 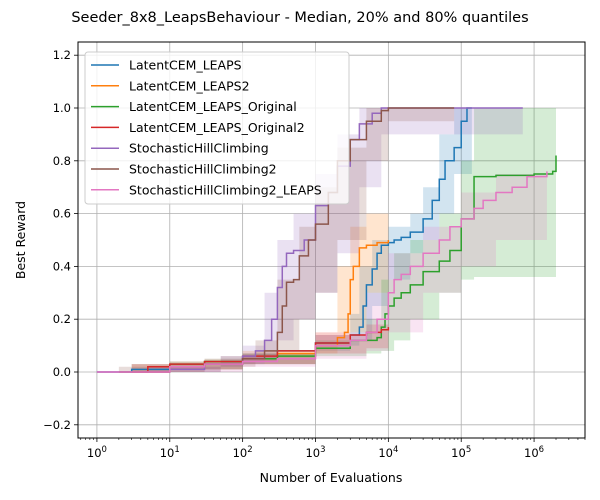 What do you see at coordinates (461, 452) in the screenshot?
I see `x-tick-label: 10⁵` at bounding box center [461, 452].